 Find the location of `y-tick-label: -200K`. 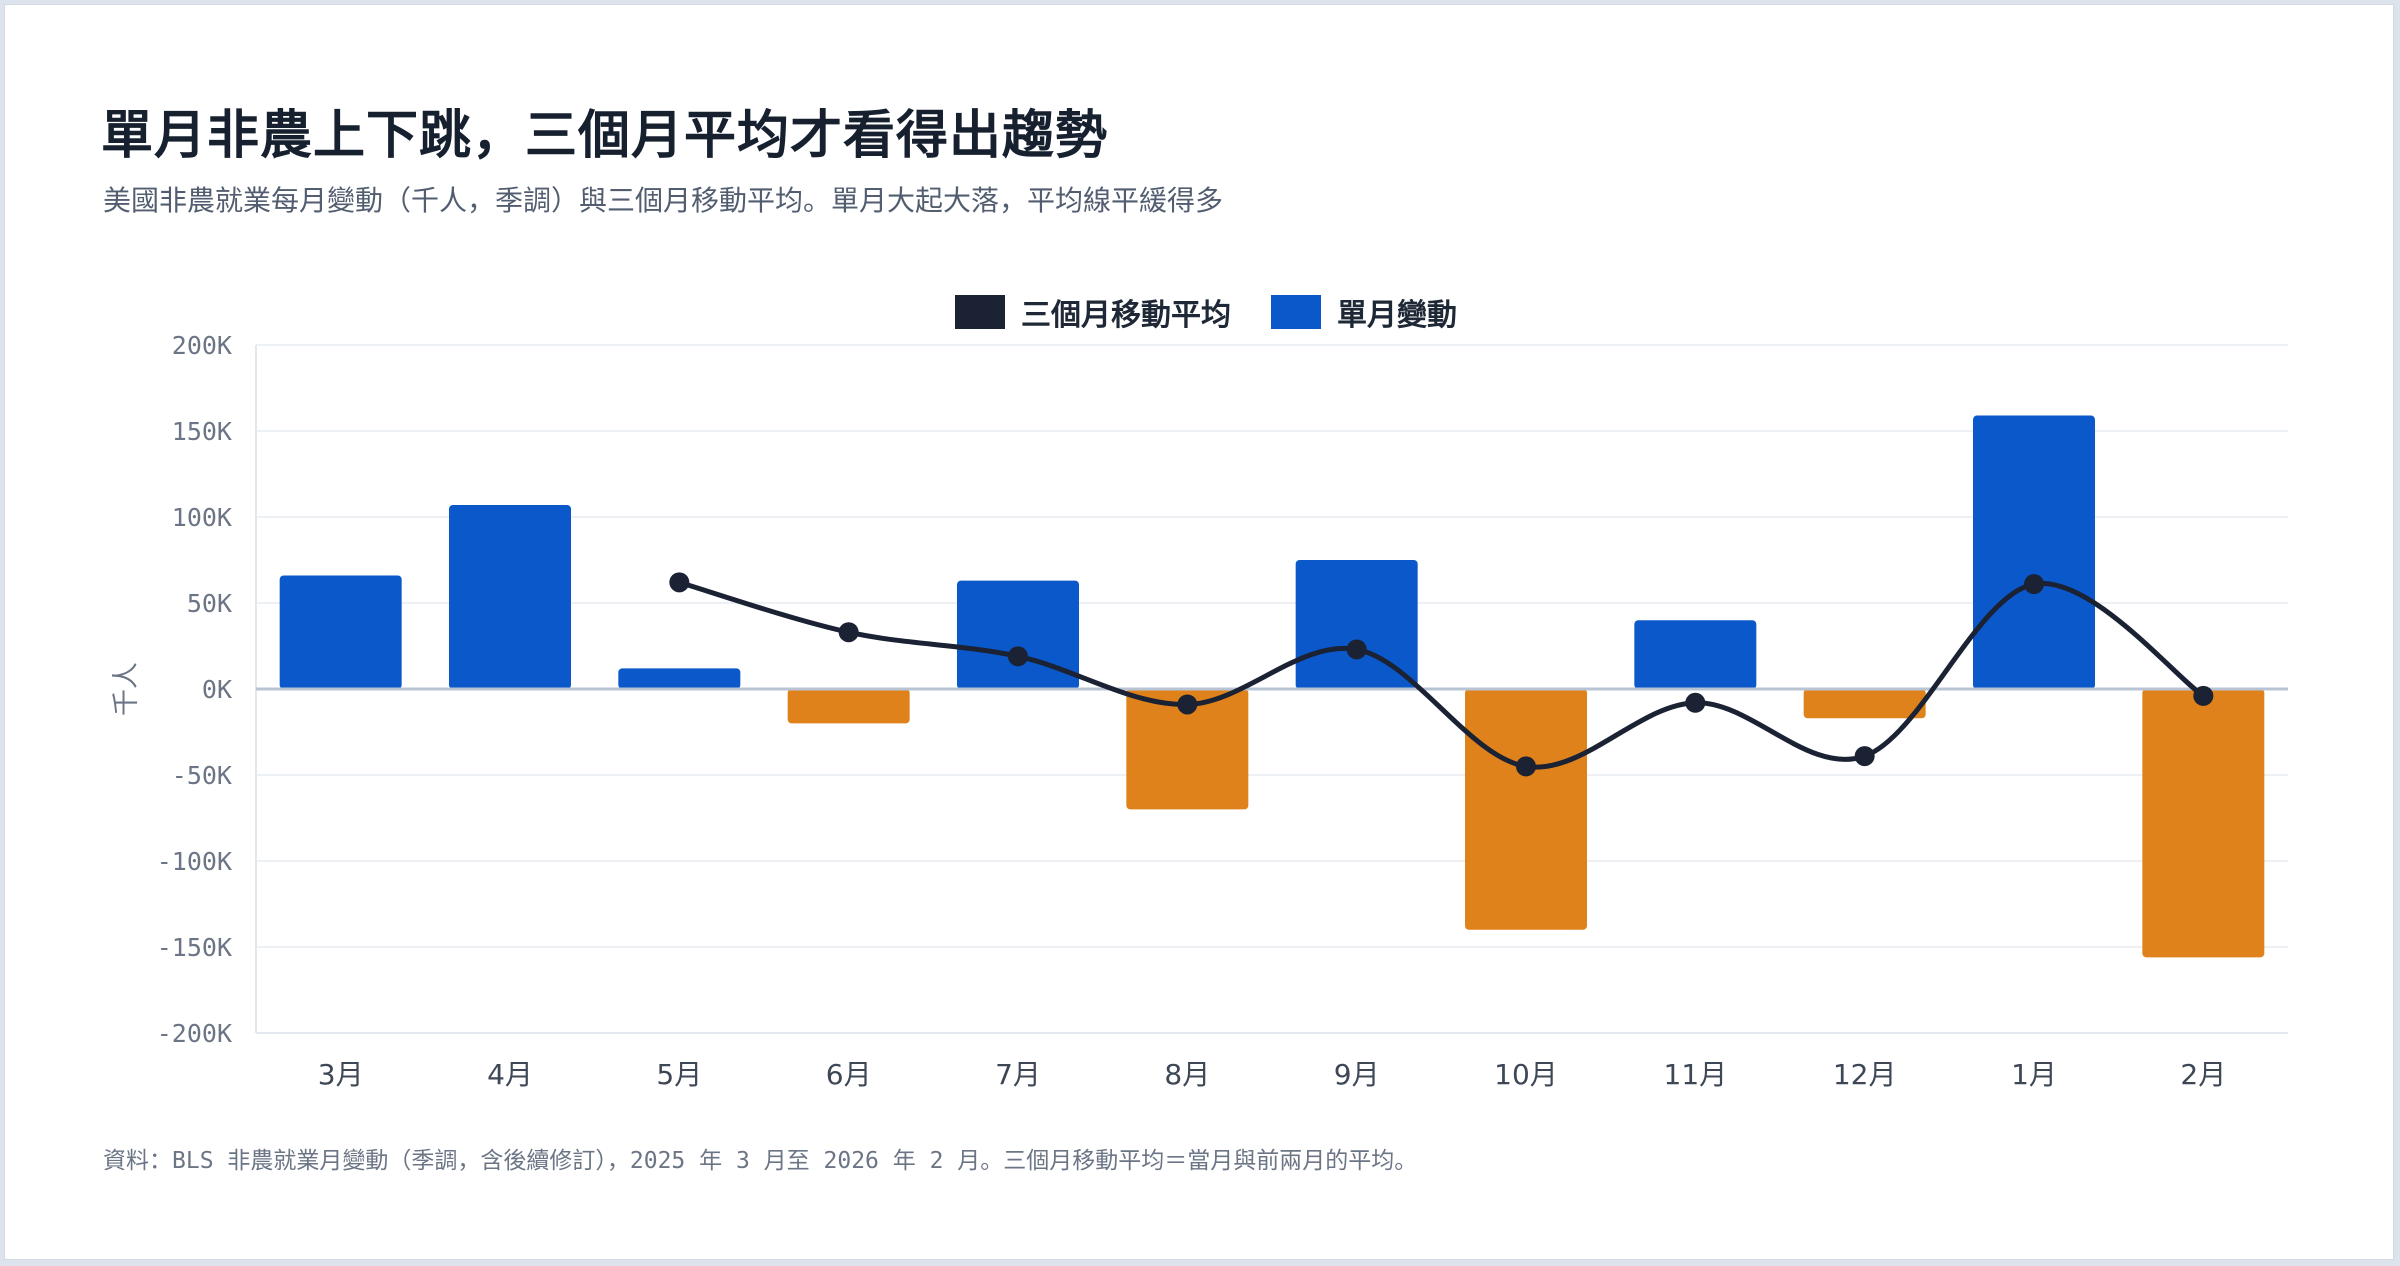

y-tick-label: -200K is located at coordinates (194, 1033).